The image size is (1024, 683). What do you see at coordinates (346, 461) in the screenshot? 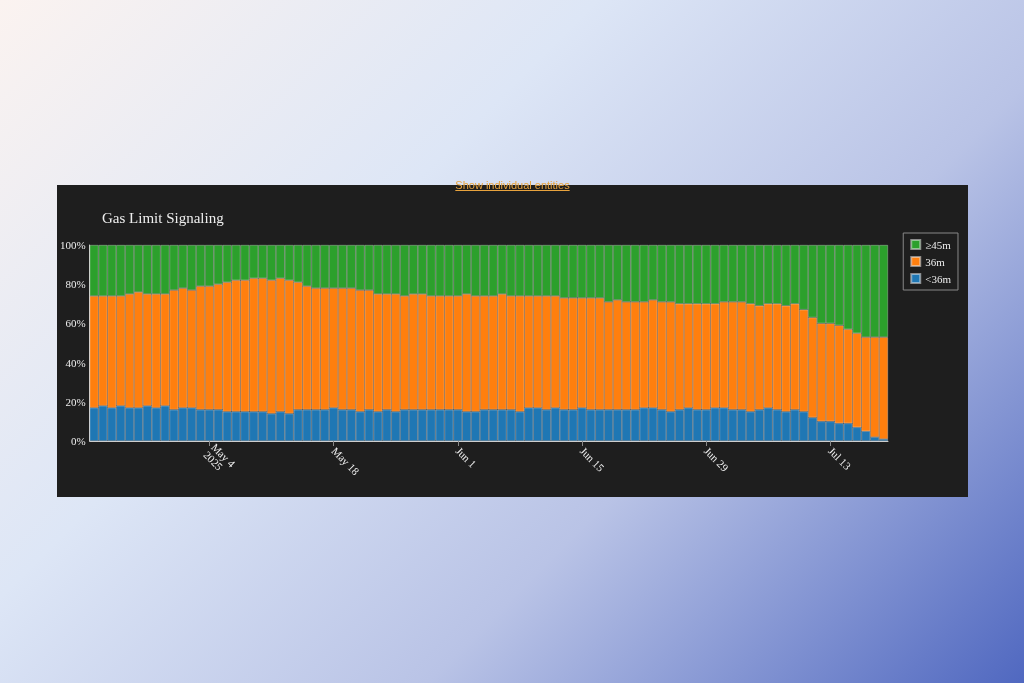
I see `x-tick-label: May 18` at bounding box center [346, 461].